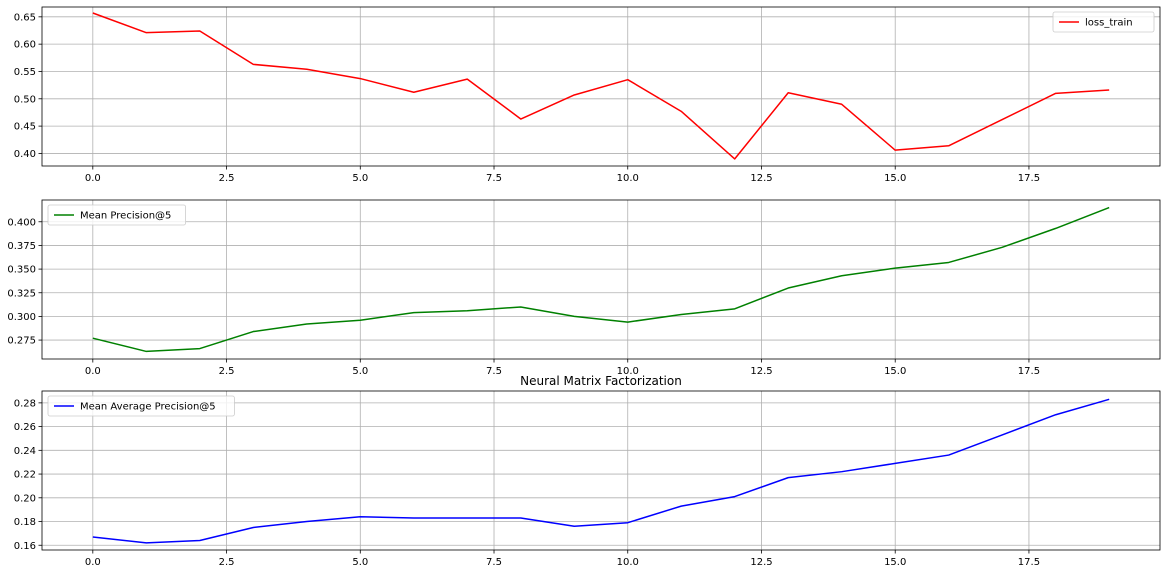 The image size is (1166, 575). Describe the element at coordinates (25, 403) in the screenshot. I see `y-tick-label: 0.28` at that location.